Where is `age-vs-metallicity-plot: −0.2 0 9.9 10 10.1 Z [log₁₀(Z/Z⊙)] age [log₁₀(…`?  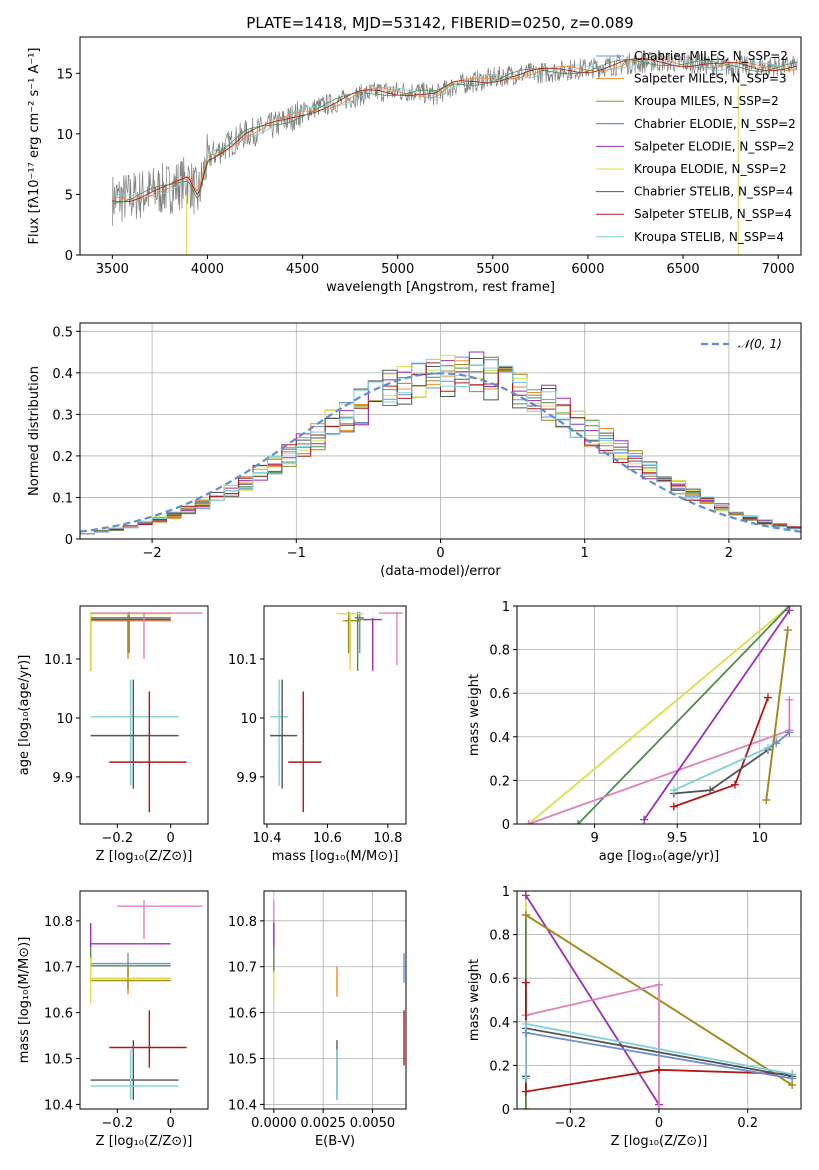
age-vs-metallicity-plot: −0.2 0 9.9 10 10.1 Z [log₁₀(Z/Z⊙)] age [log₁₀(… is located at coordinates (113, 734).